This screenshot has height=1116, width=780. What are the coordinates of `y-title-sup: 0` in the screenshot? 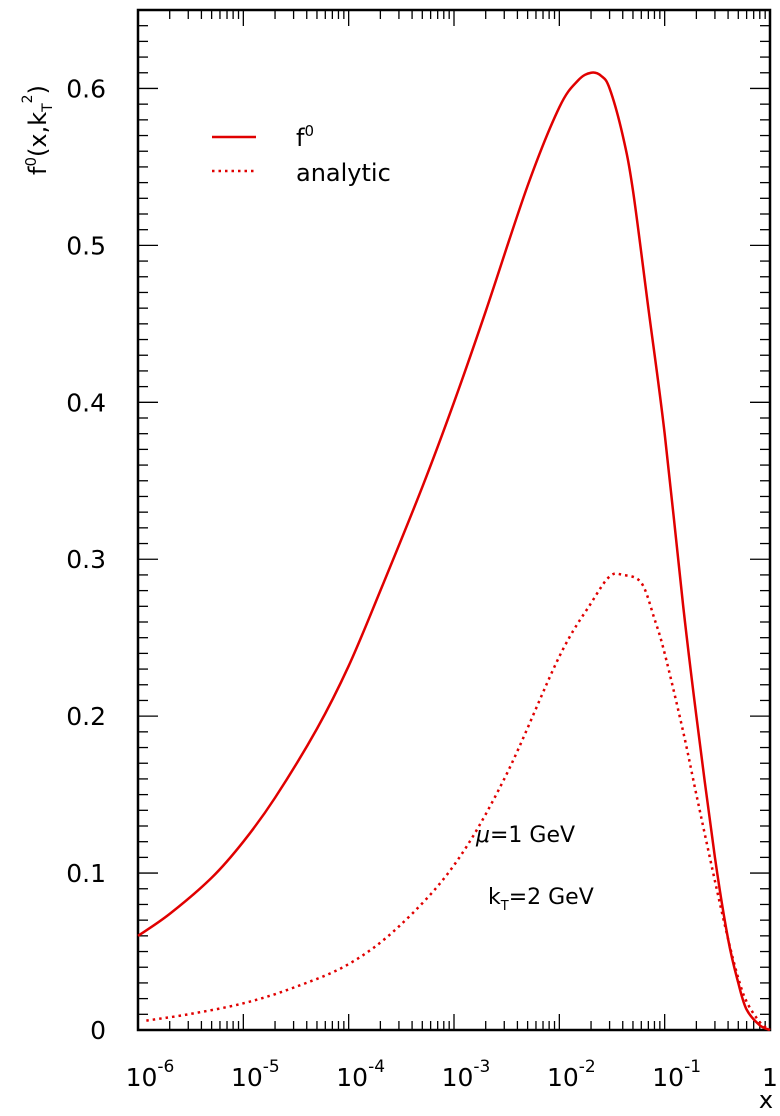 It's located at (31, 162).